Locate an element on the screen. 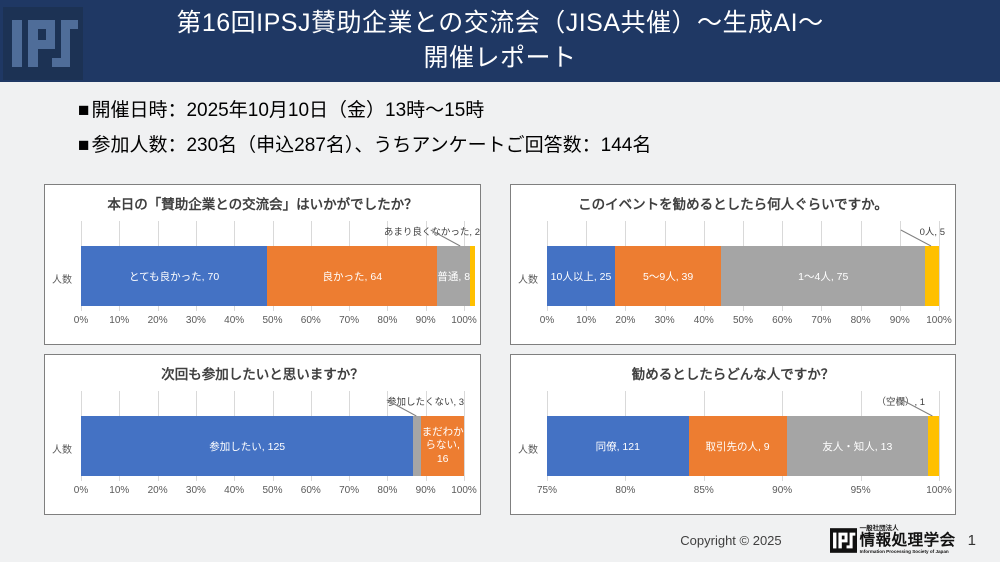 The image size is (1000, 562). bar-segment-label: 友人・知人, 13 is located at coordinates (857, 446).